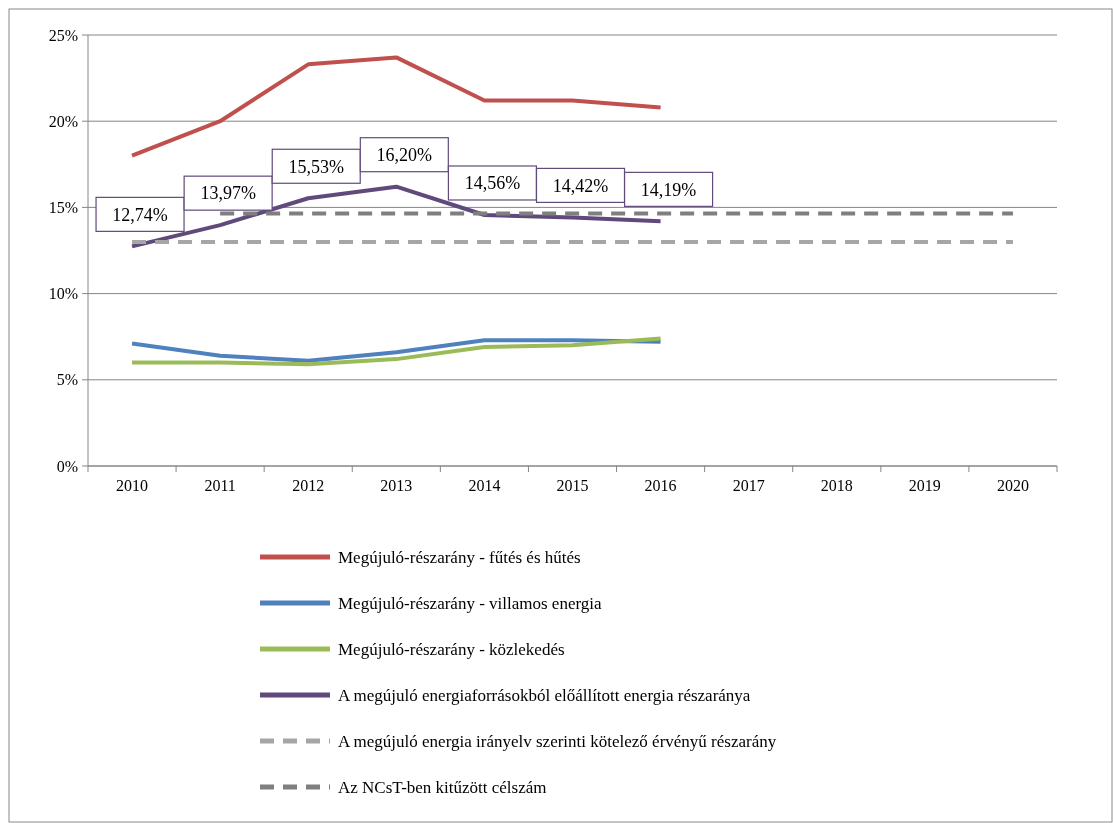 The width and height of the screenshot is (1113, 823). I want to click on y-tick-label: 0%, so click(67, 466).